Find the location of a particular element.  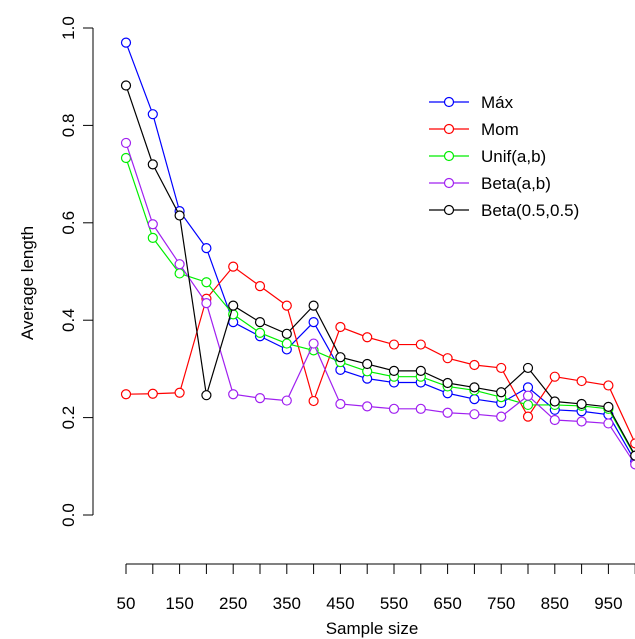

legend-label: Beta(a,b) is located at coordinates (516, 183).